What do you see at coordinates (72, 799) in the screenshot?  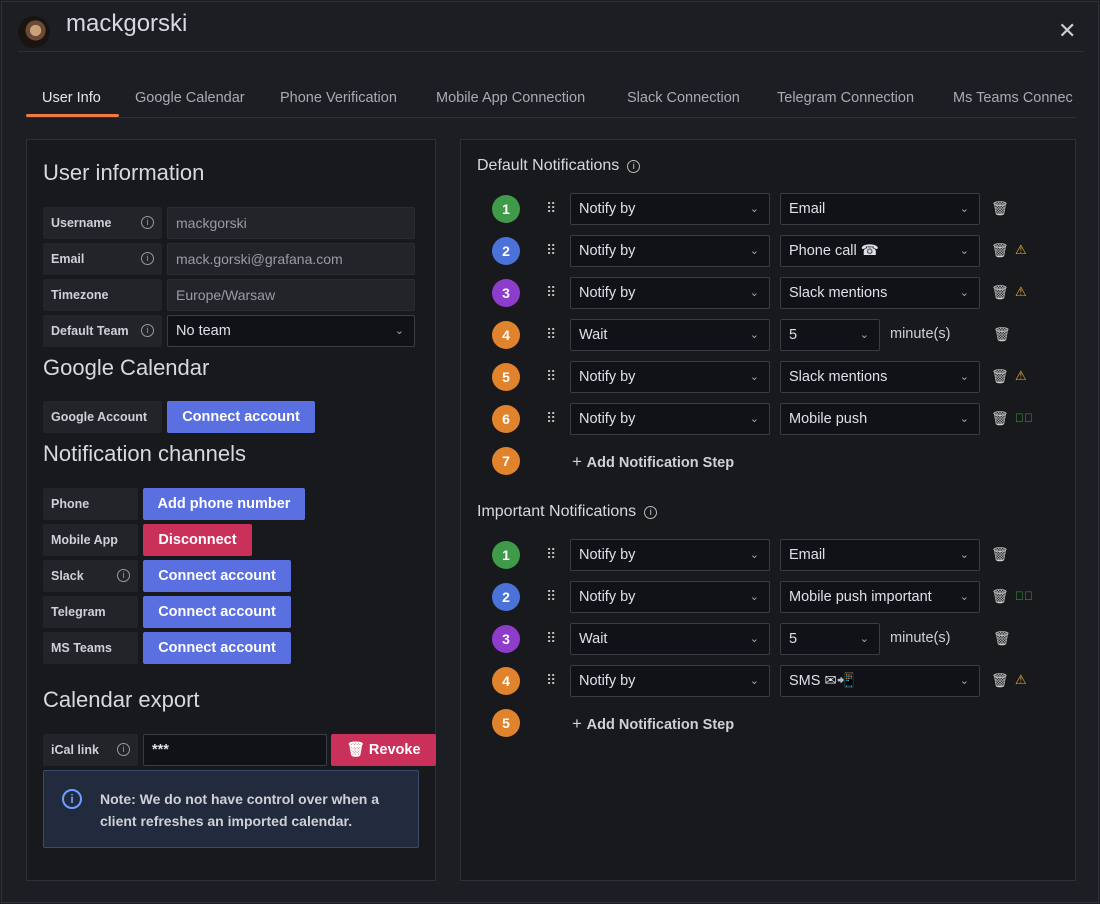 I see `info-circle-icon: i` at bounding box center [72, 799].